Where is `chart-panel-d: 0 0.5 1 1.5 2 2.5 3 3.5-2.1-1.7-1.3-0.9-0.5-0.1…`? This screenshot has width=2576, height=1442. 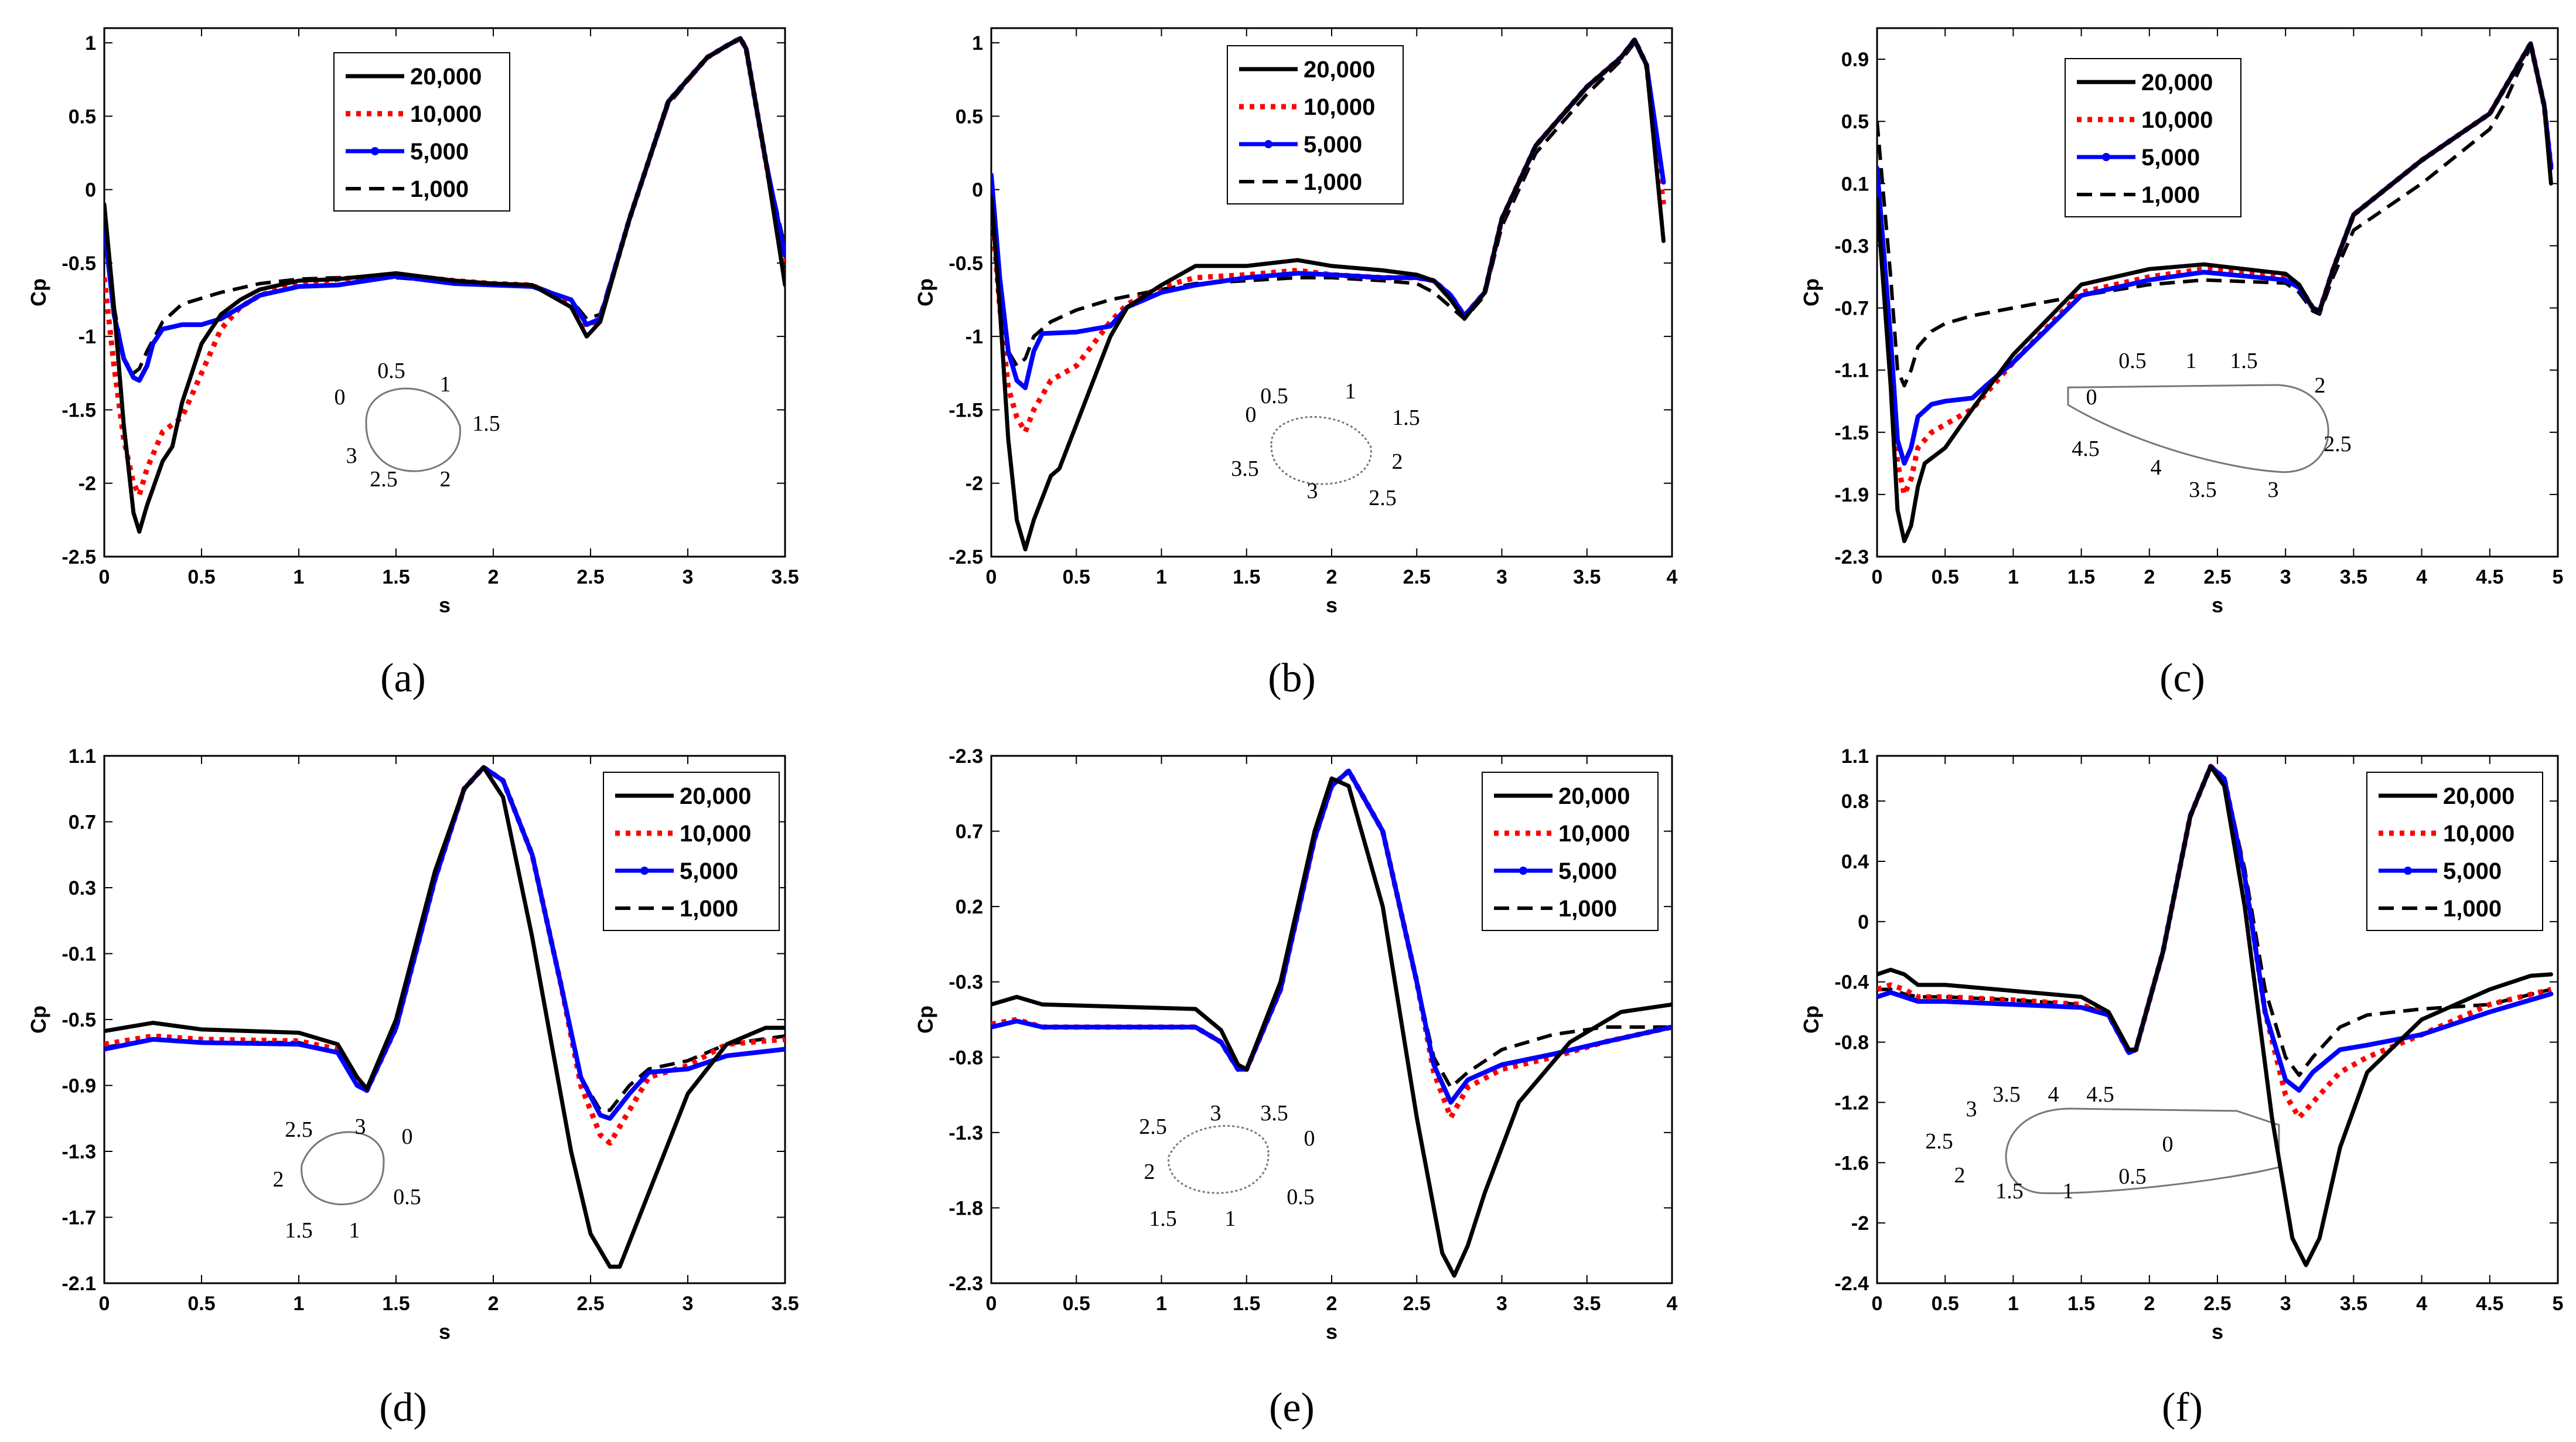 chart-panel-d: 0 0.5 1 1.5 2 2.5 3 3.5-2.1-1.7-1.3-0.9-0.5-0.1… is located at coordinates (412, 1087).